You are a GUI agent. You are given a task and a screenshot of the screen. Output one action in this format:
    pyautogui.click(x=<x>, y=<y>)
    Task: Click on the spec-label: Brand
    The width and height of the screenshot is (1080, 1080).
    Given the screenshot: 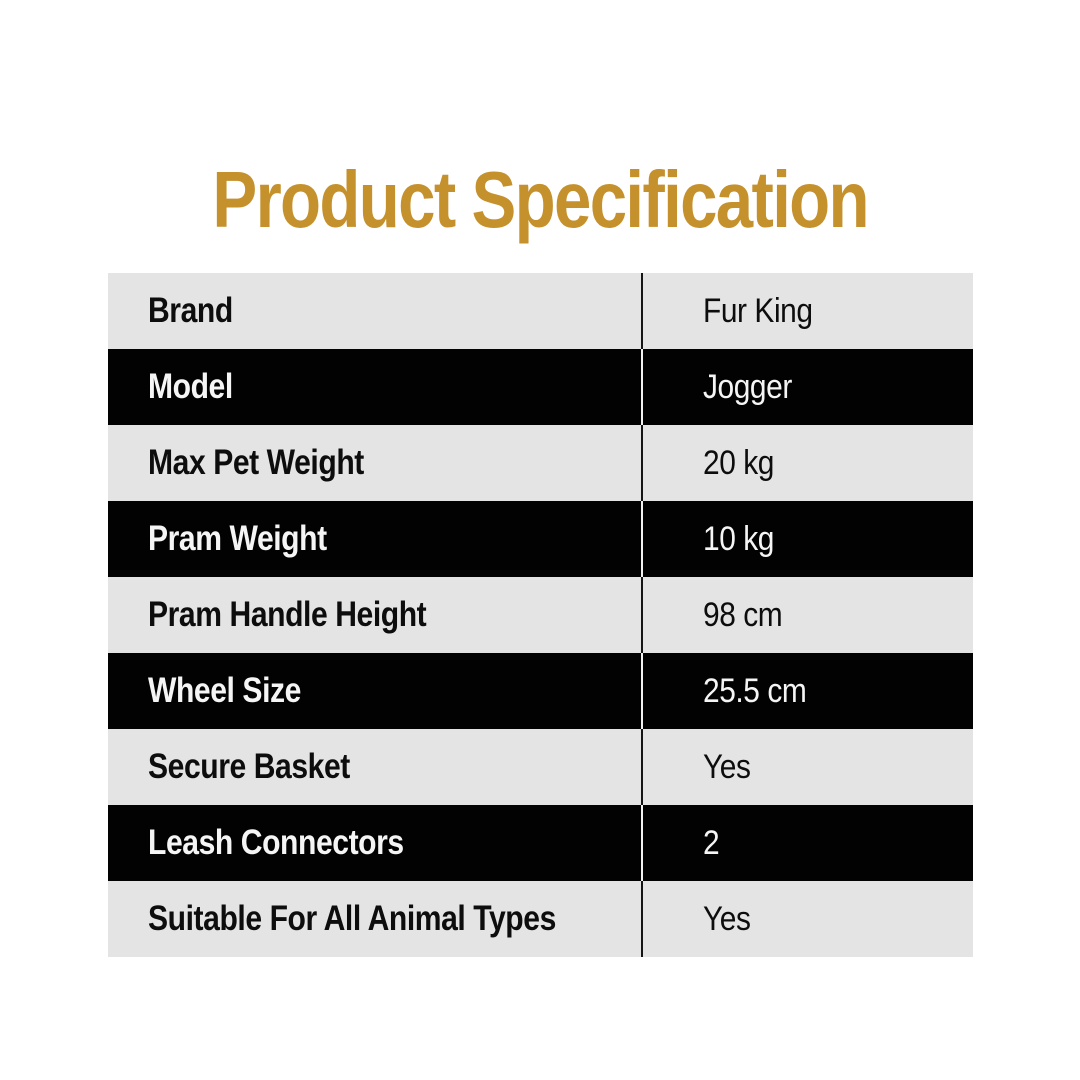 What is the action you would take?
    pyautogui.click(x=190, y=310)
    